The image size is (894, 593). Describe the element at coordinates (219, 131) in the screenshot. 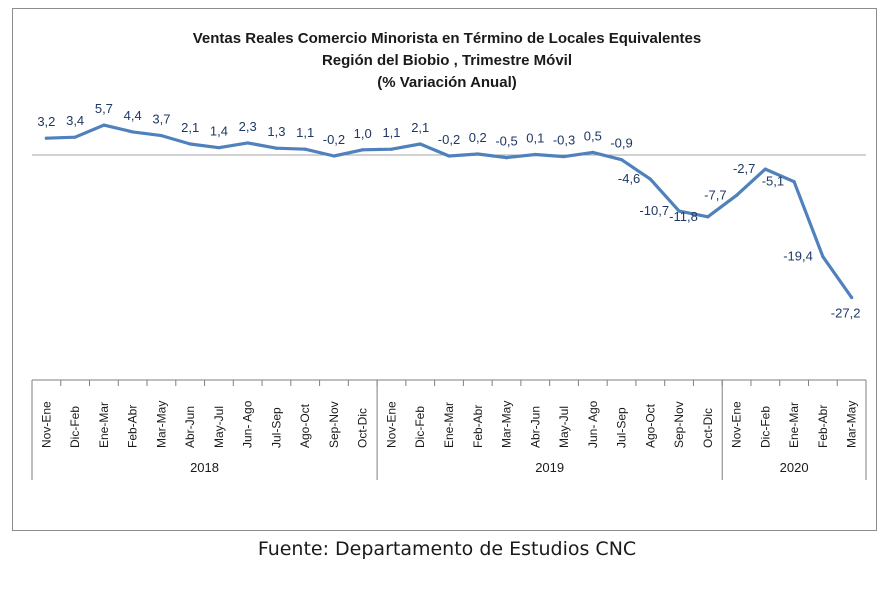

I see `data-label: 1,4` at that location.